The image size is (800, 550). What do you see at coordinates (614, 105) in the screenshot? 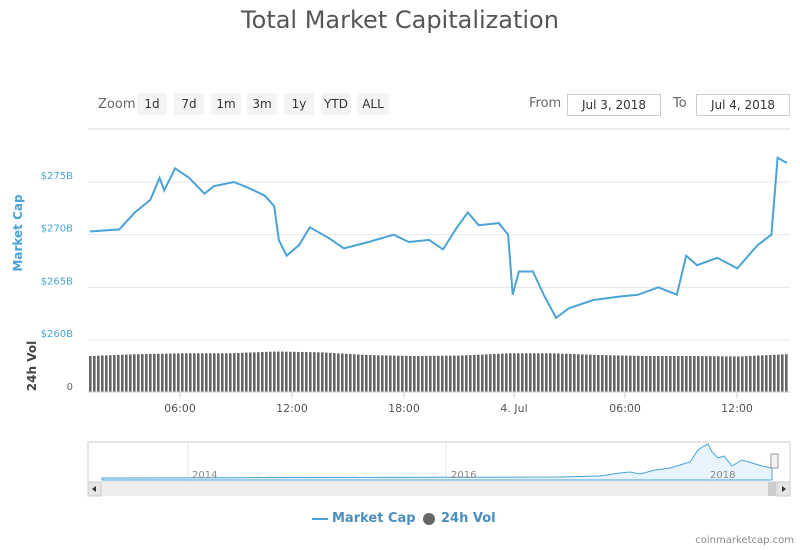
I see `from-date-input: Jul 3, 2018` at bounding box center [614, 105].